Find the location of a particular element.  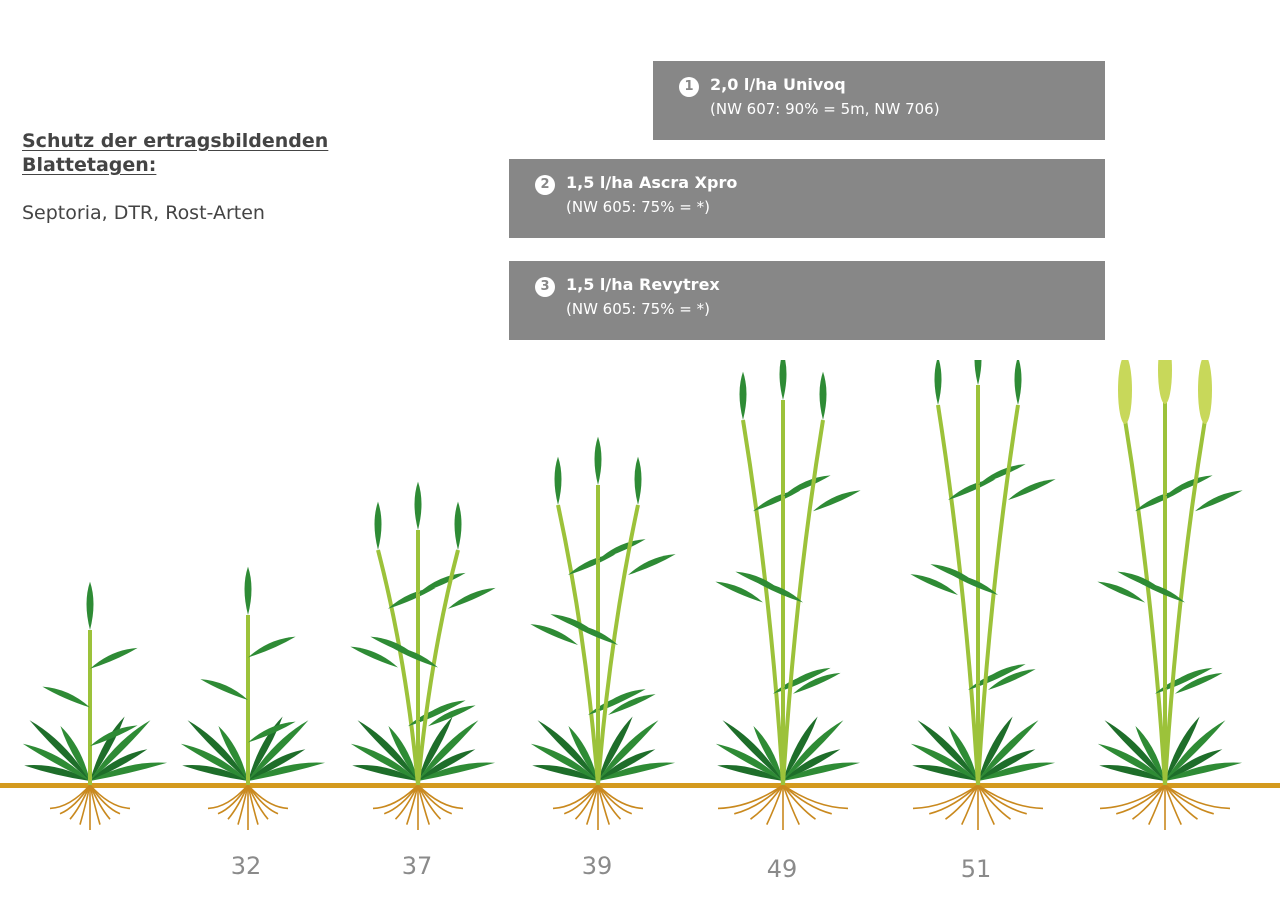

section-heading: Schutz der ertragsbildenden Blattetagen: is located at coordinates (187, 153).